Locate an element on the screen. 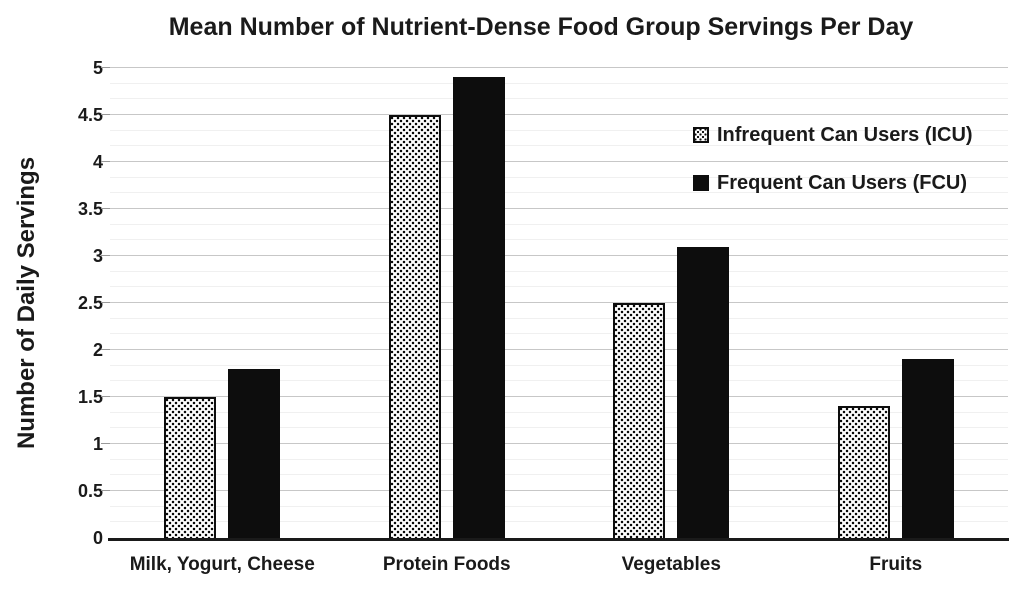 The height and width of the screenshot is (589, 1024). icu-pattern-swatch is located at coordinates (701, 135).